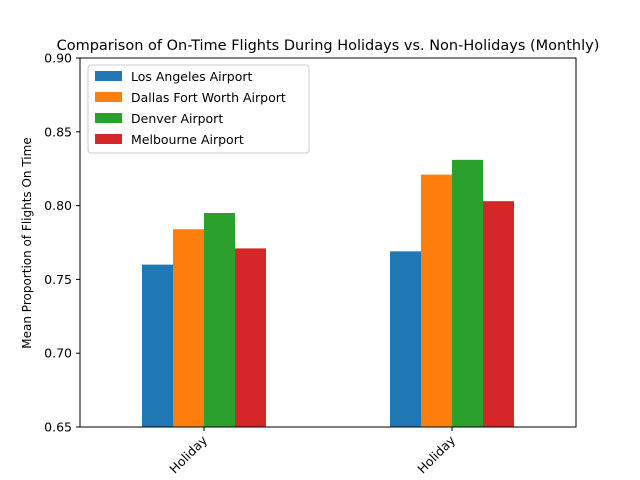 This screenshot has height=480, width=640. I want to click on y-tick-label: 0.80, so click(58, 205).